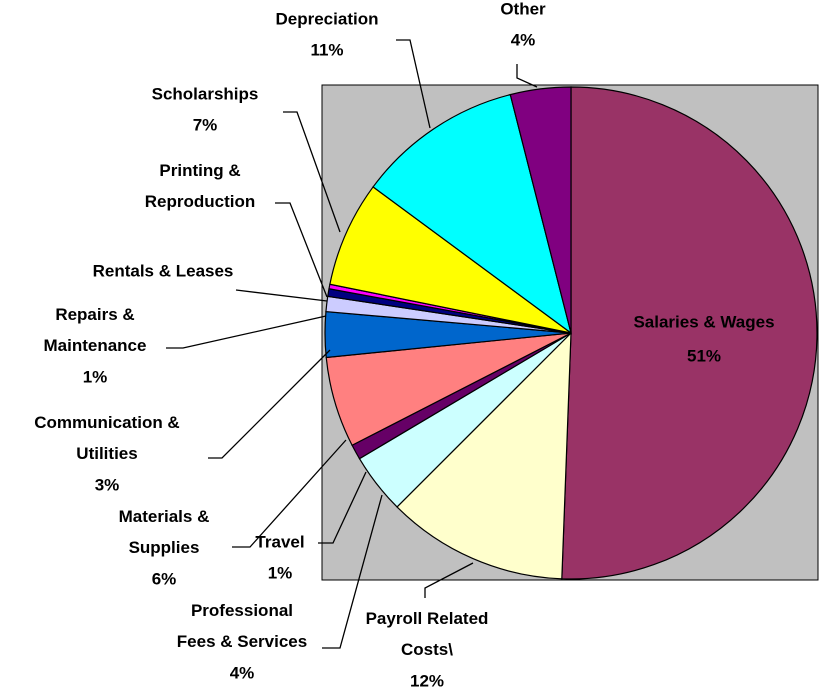  Describe the element at coordinates (164, 578) in the screenshot. I see `slice-value-label: 6%` at that location.